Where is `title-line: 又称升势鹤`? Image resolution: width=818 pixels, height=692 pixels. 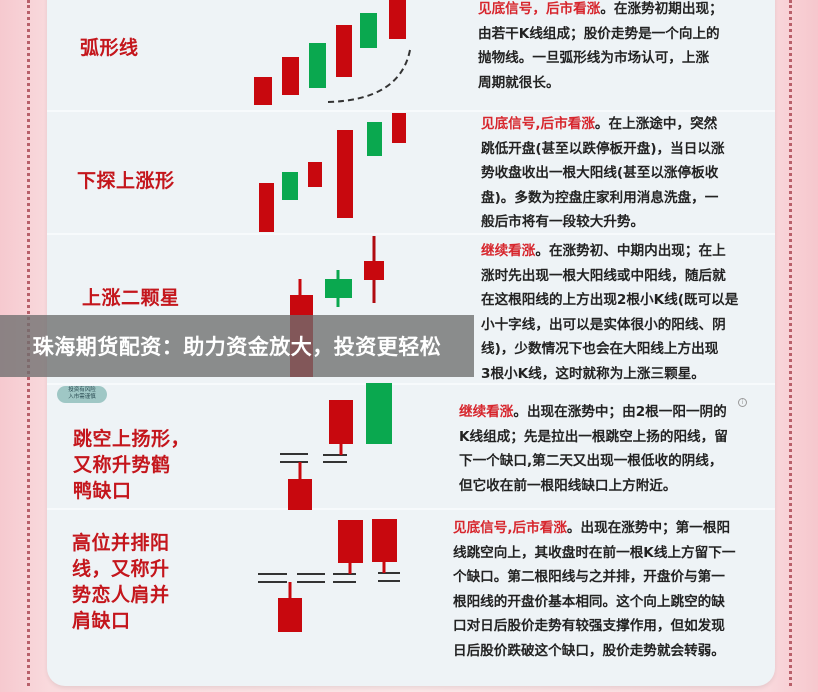 title-line: 又称升势鹤 is located at coordinates (122, 465).